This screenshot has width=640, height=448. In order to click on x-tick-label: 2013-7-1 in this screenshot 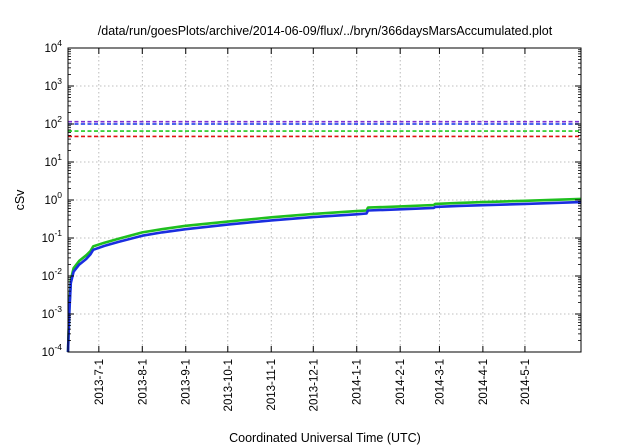, I will do `click(100, 382)`.